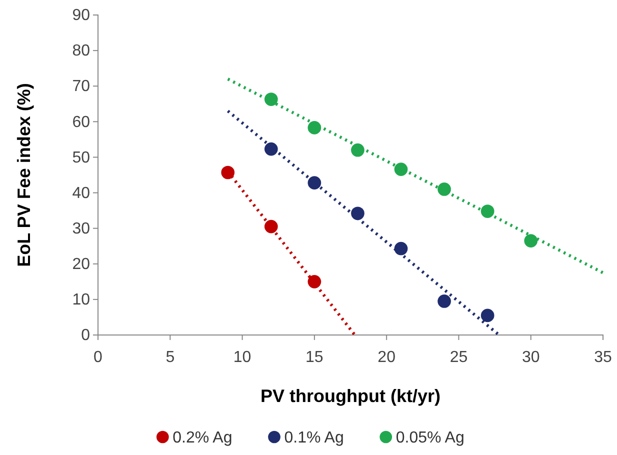 The image size is (617, 455). I want to click on y-tick-label: 30, so click(81, 229).